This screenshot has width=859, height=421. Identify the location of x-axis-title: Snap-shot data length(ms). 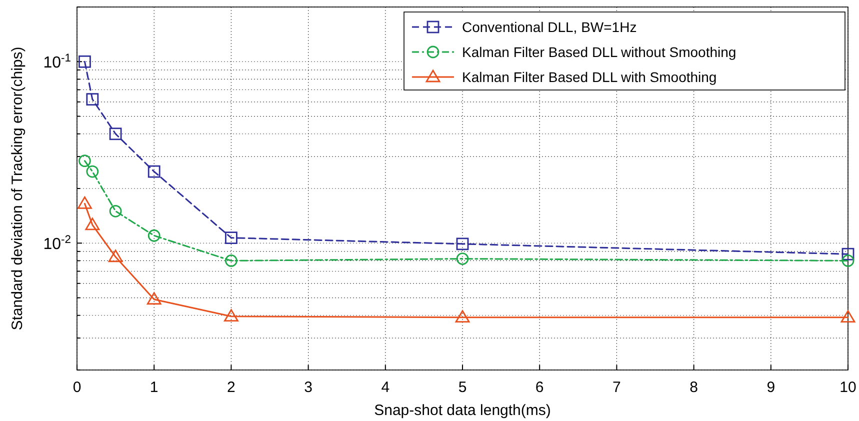
(462, 410).